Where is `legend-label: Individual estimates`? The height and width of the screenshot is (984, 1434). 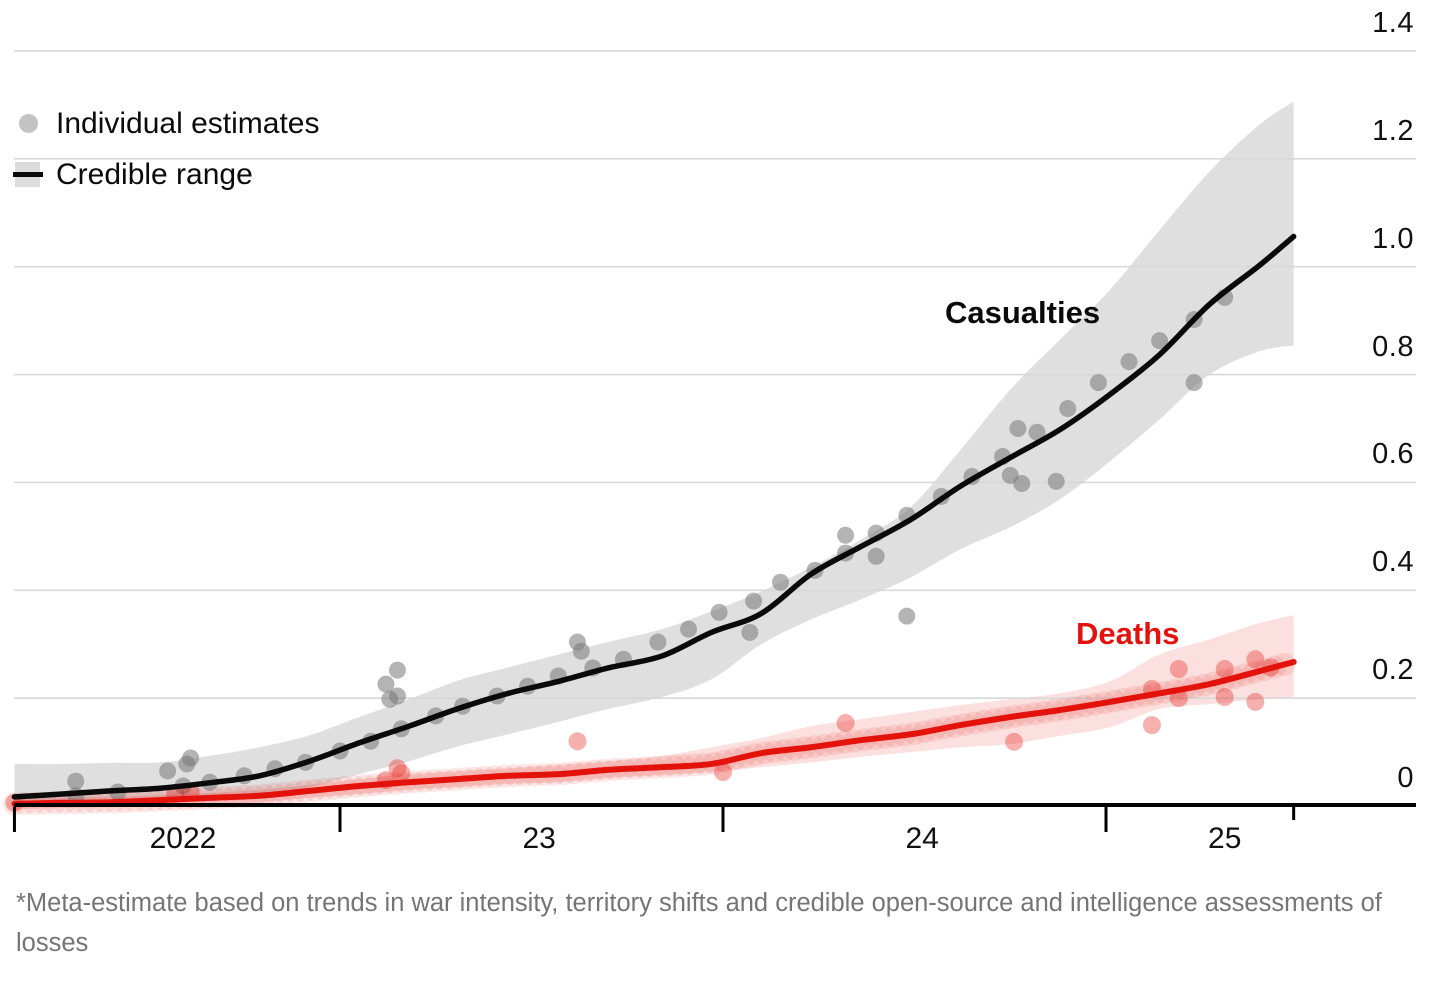
legend-label: Individual estimates is located at coordinates (188, 123).